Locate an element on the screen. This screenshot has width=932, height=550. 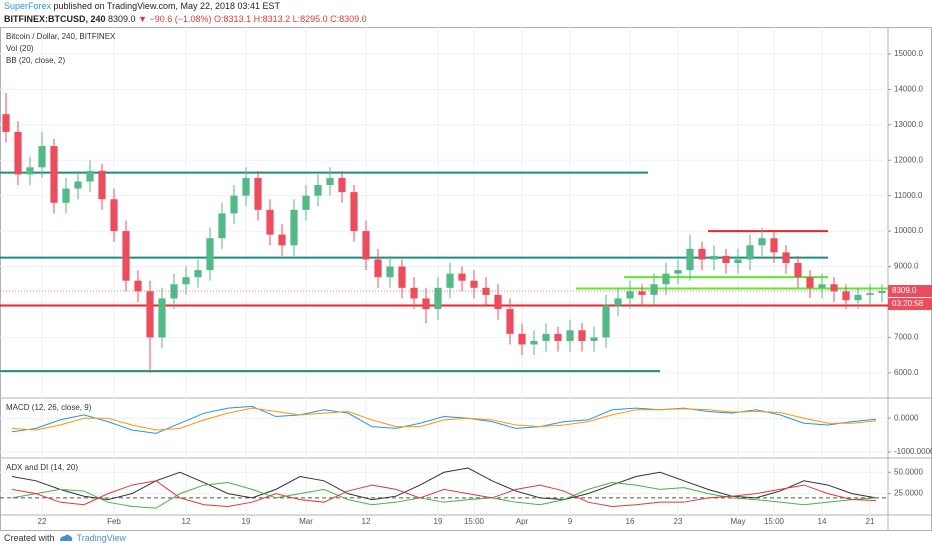
x-tick-label: Feb is located at coordinates (114, 521).